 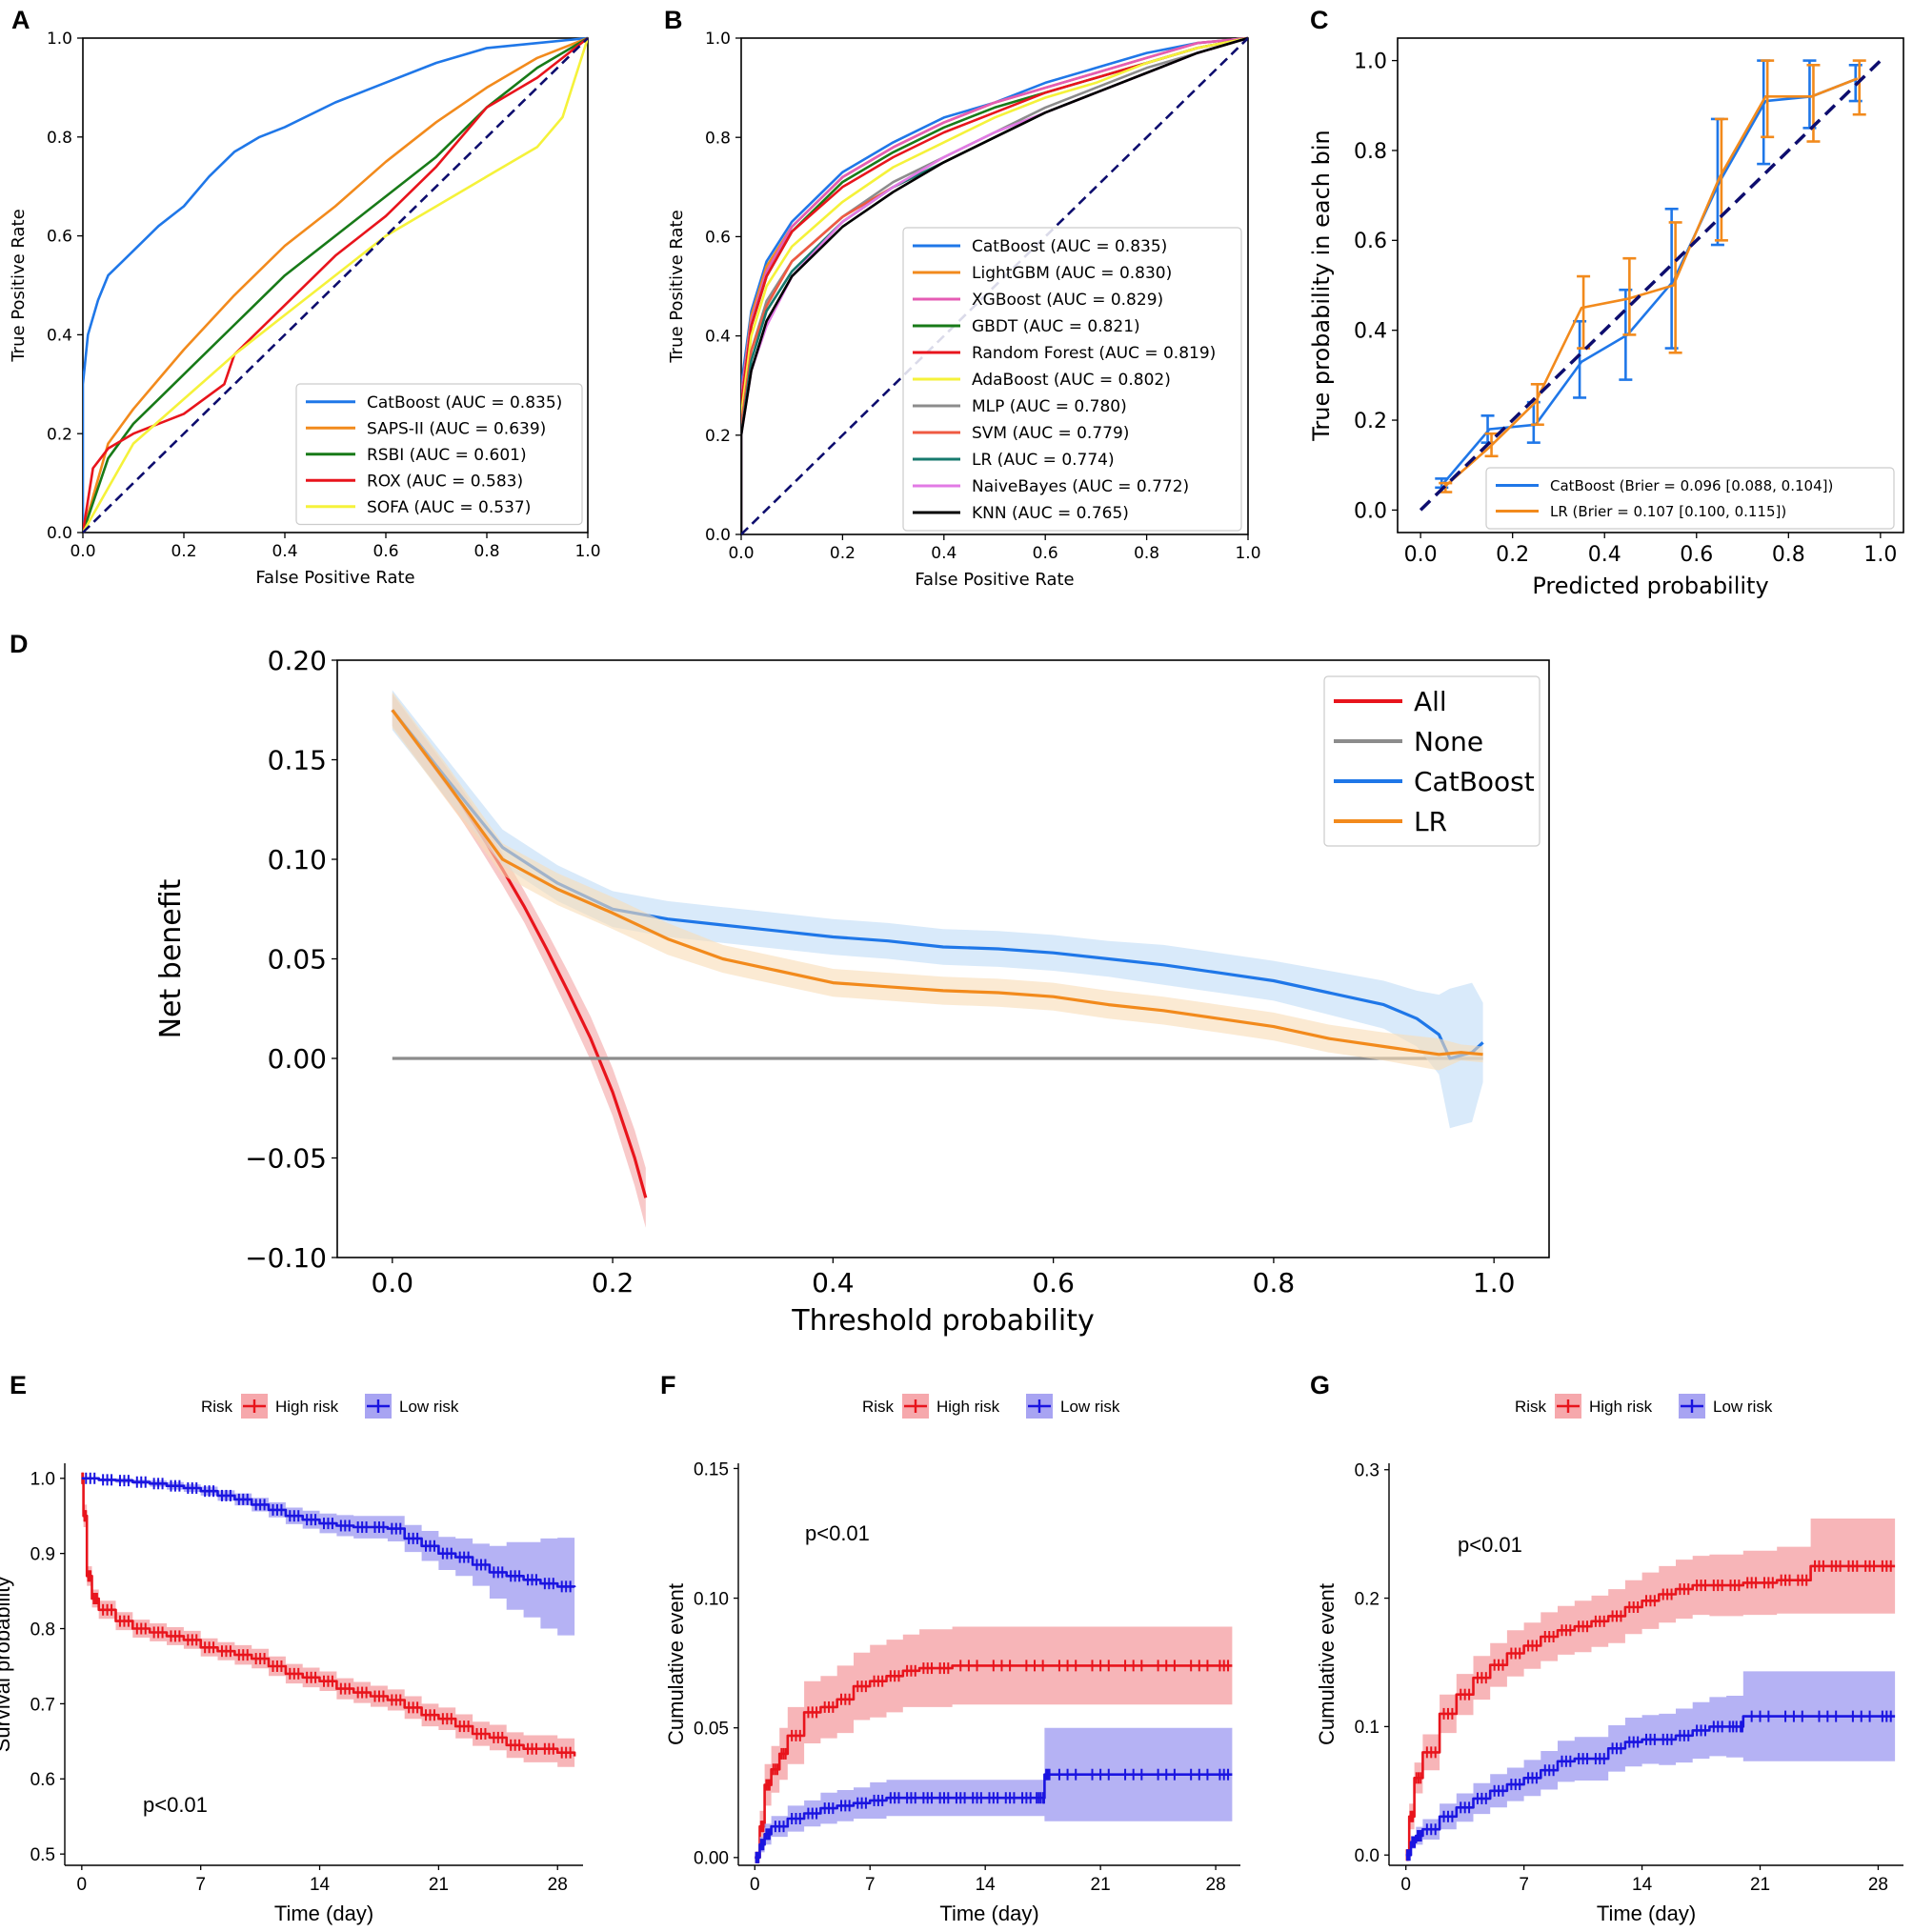 What do you see at coordinates (297, 960) in the screenshot?
I see `y-tick-label: 0.05` at bounding box center [297, 960].